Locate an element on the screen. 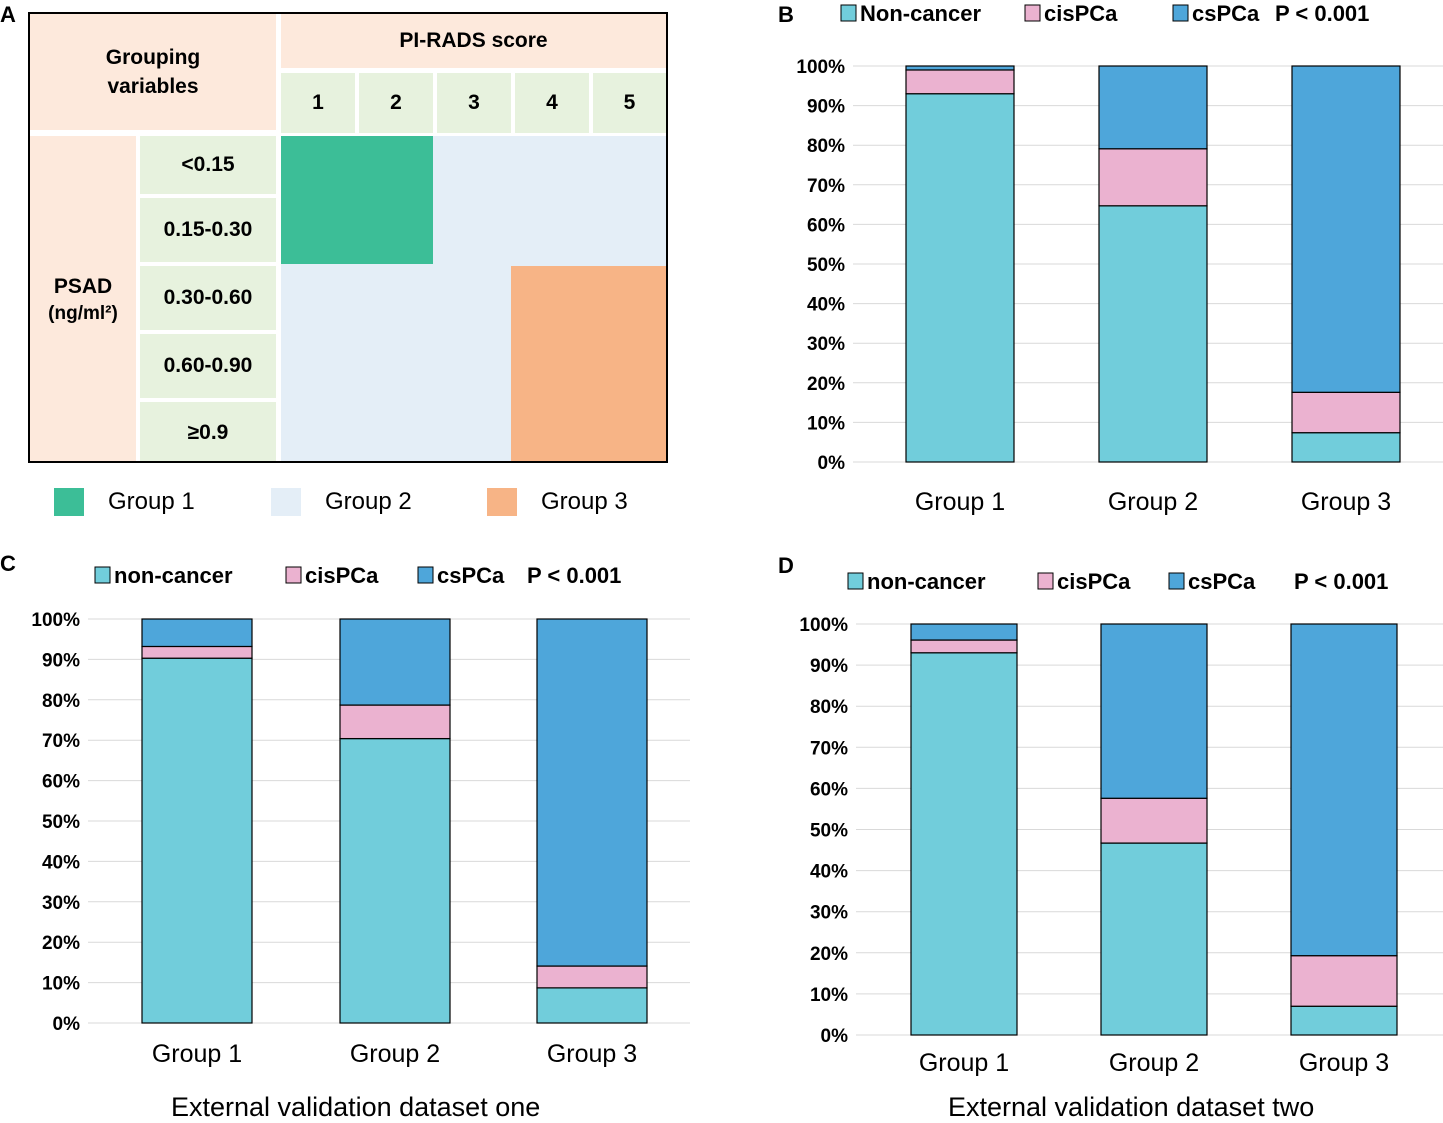  x-tick-d-1: Group 2 is located at coordinates (1154, 1063).